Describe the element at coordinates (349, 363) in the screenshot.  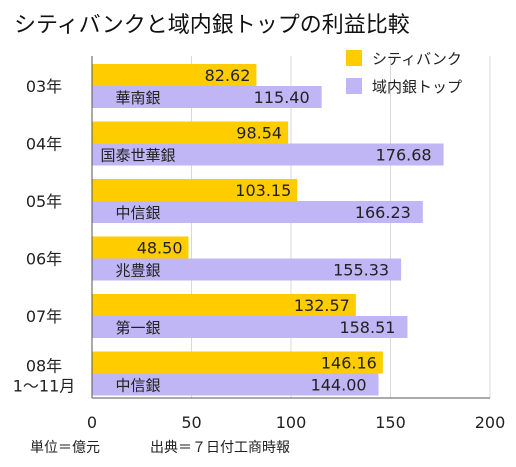
I see `value-label-citibank: 146.16` at that location.